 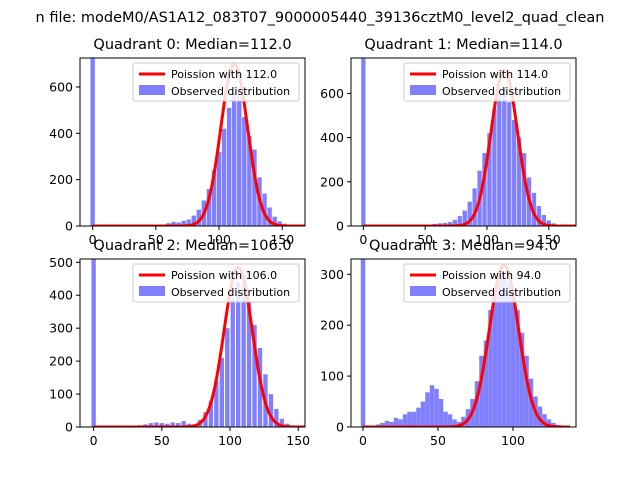 I want to click on legend: Poission with 106.0 Observed distribution, so click(x=216, y=283).